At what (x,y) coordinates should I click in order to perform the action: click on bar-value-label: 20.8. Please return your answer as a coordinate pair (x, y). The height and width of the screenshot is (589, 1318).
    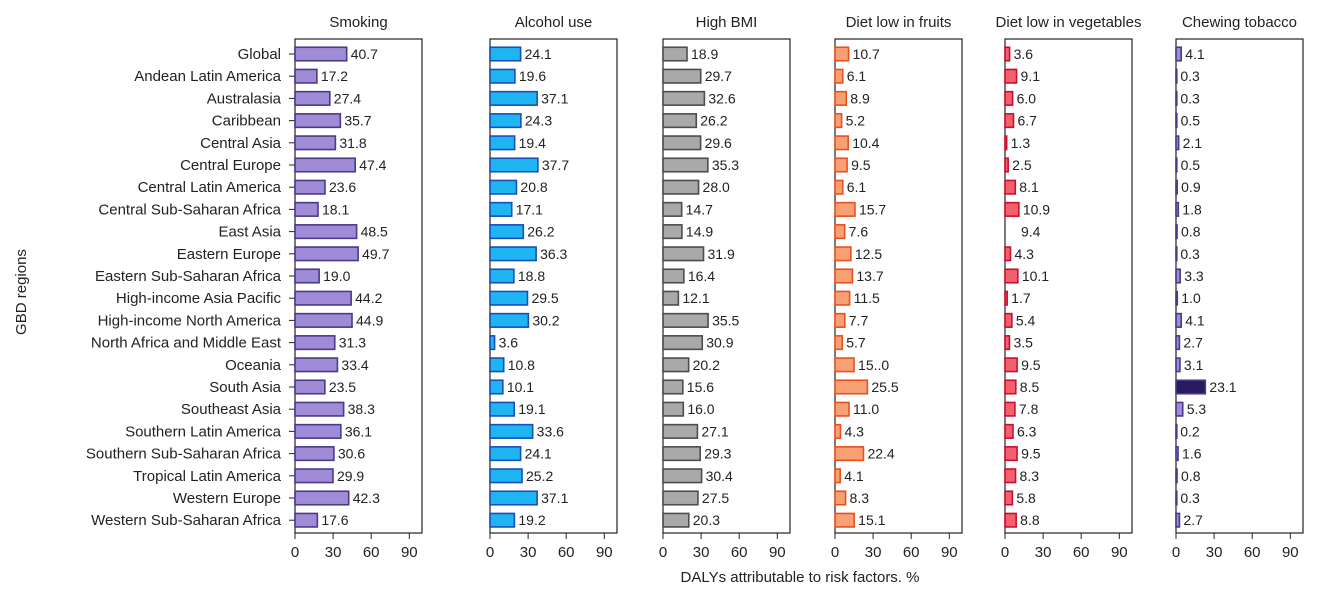
    Looking at the image, I should click on (533, 187).